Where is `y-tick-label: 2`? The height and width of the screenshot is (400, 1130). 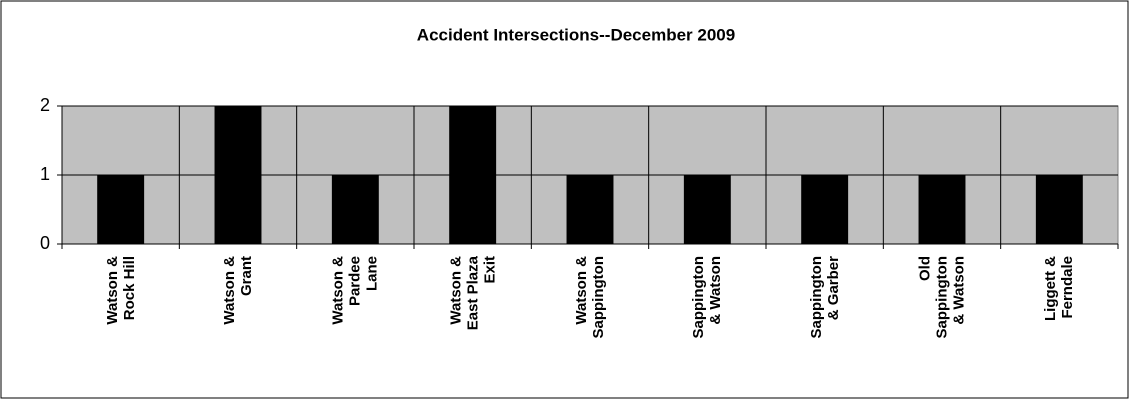 y-tick-label: 2 is located at coordinates (45, 105).